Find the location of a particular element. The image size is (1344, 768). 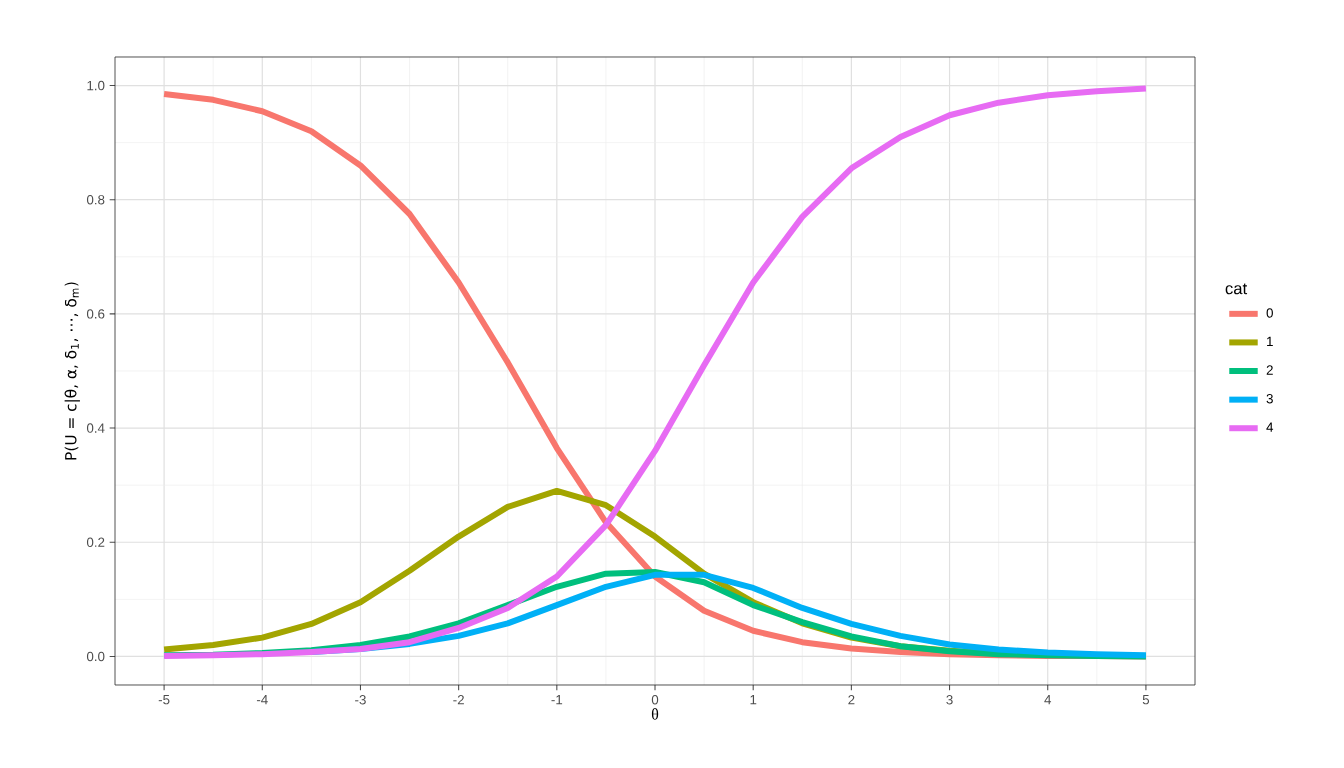

x-tick-label: -5 is located at coordinates (164, 700).